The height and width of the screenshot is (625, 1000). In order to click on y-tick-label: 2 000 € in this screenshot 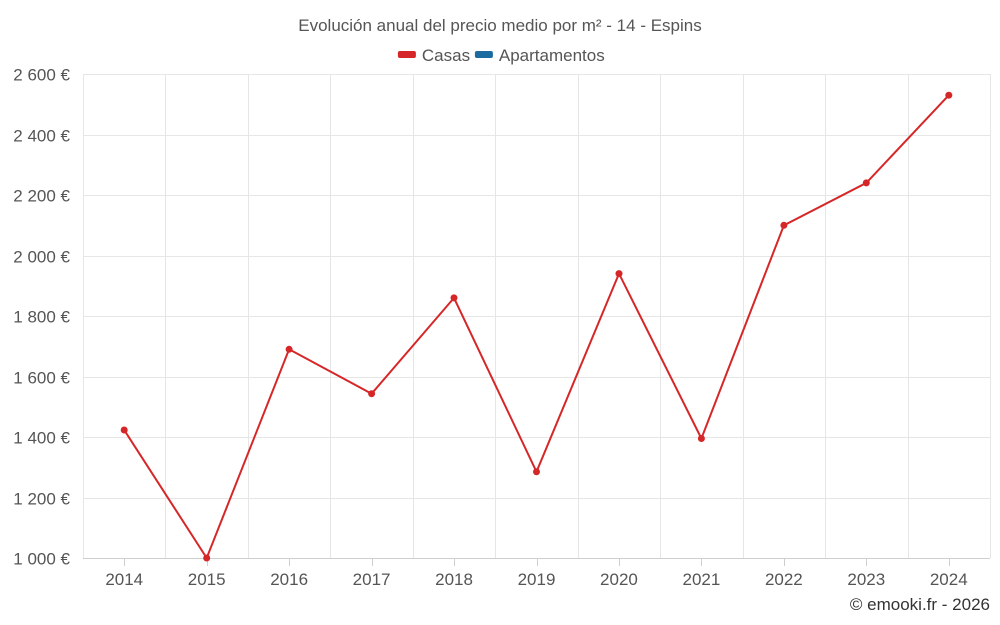, I will do `click(41, 257)`.